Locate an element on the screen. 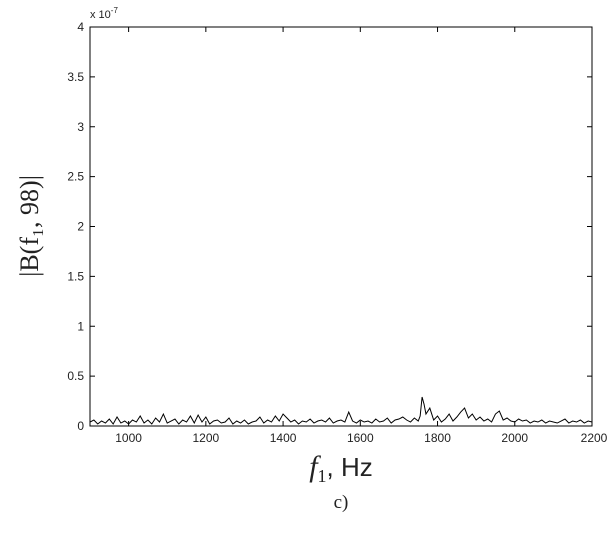 This screenshot has width=610, height=533. y-tick-label: 3 is located at coordinates (80, 127).